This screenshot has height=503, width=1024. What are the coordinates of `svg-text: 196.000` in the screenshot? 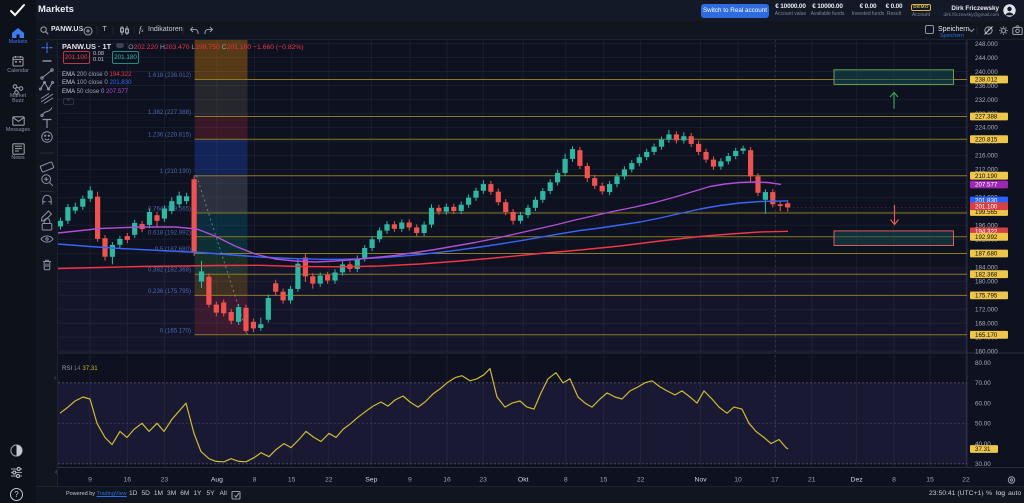 It's located at (986, 226).